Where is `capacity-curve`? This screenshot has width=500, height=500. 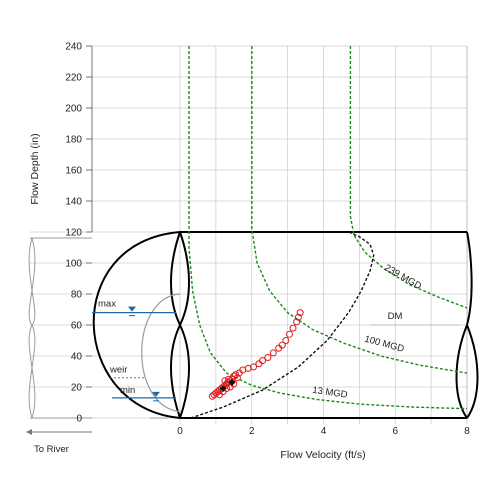 capacity-curve is located at coordinates (282, 325).